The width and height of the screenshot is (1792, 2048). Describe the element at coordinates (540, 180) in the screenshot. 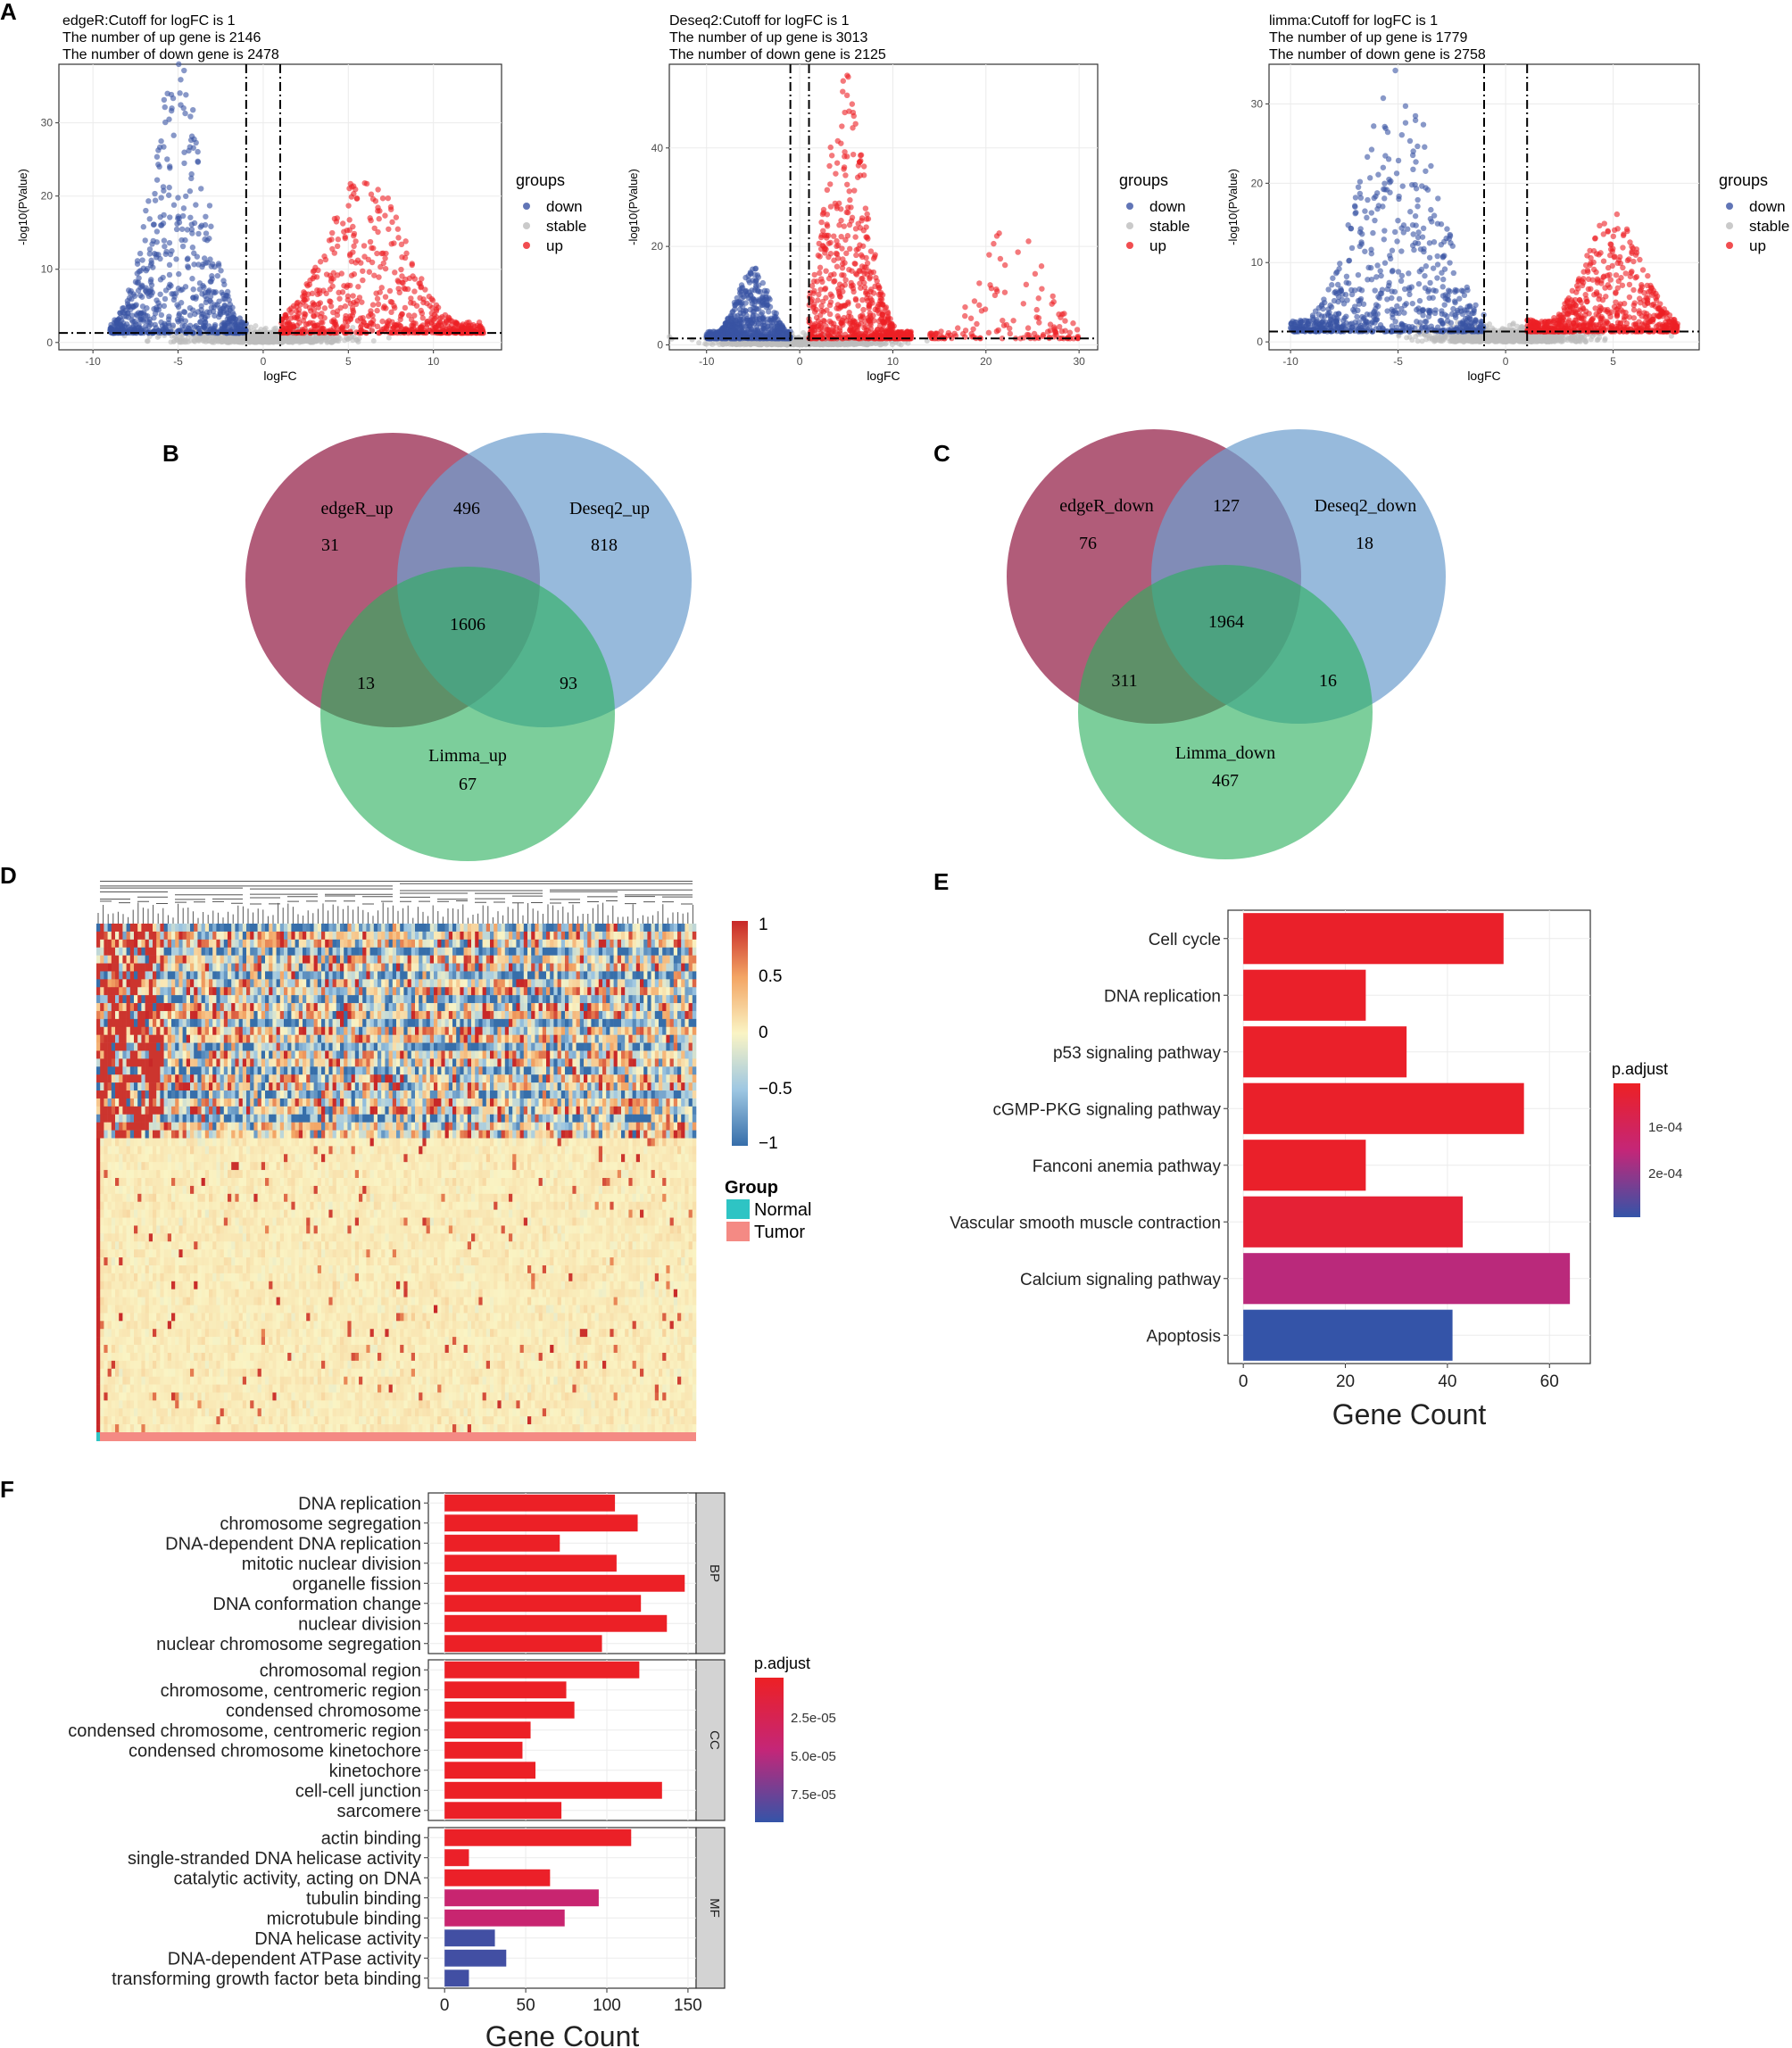

I see `legend-title: groups` at that location.